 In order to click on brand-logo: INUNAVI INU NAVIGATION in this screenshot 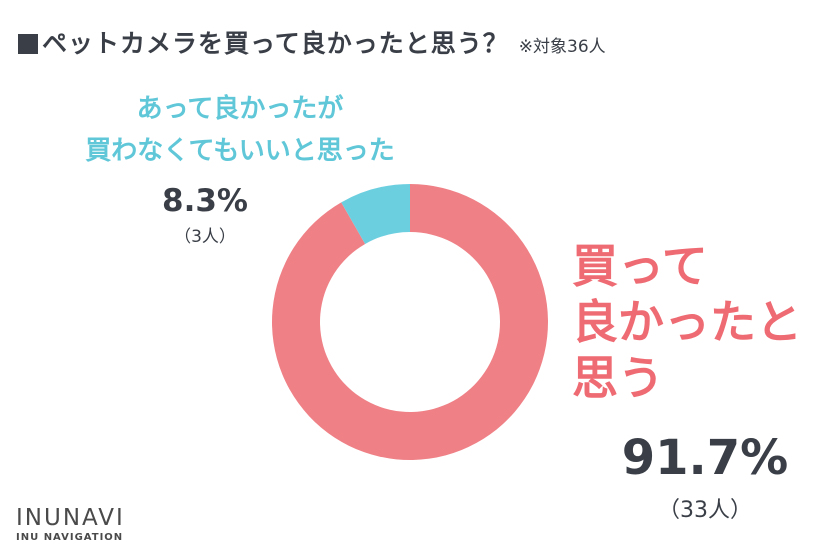, I will do `click(70, 524)`.